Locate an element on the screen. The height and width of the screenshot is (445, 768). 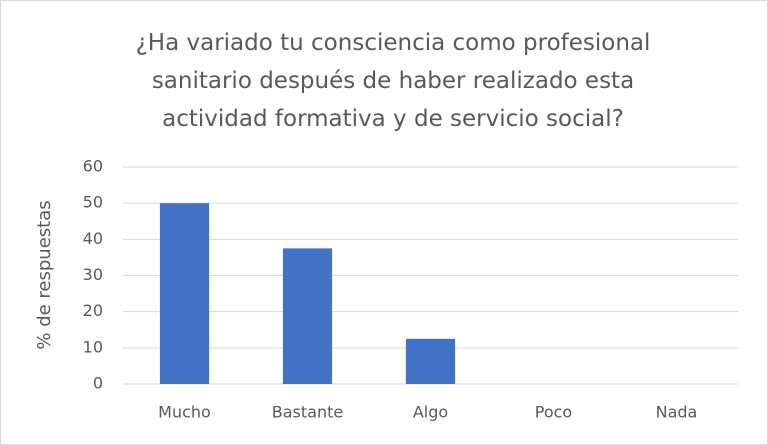
y-axis-label: % de respuestas is located at coordinates (44, 274).